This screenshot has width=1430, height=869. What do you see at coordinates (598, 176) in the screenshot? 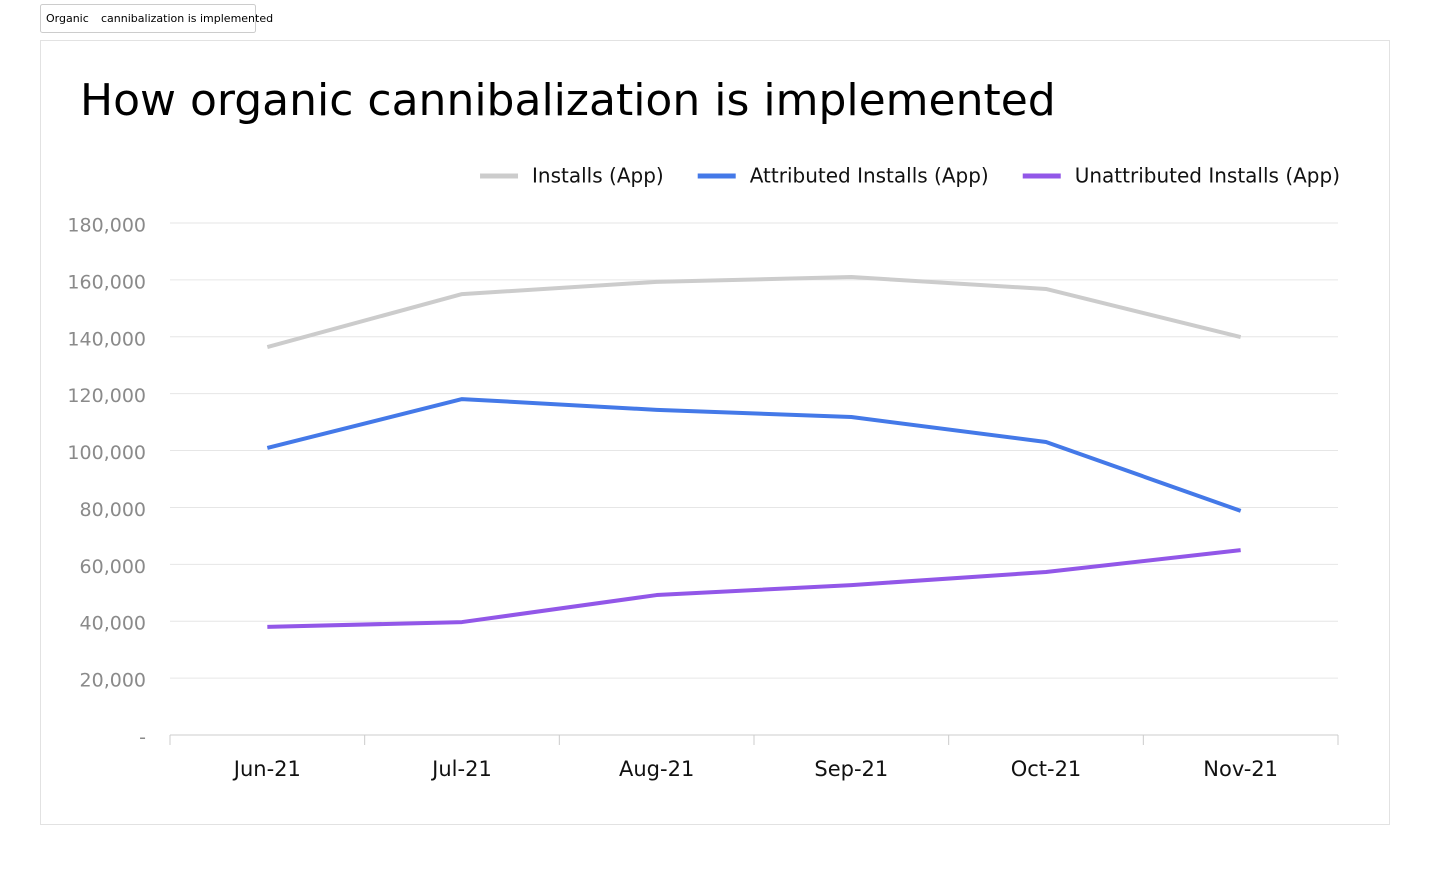
I see `legend-label: Installs (App)` at bounding box center [598, 176].